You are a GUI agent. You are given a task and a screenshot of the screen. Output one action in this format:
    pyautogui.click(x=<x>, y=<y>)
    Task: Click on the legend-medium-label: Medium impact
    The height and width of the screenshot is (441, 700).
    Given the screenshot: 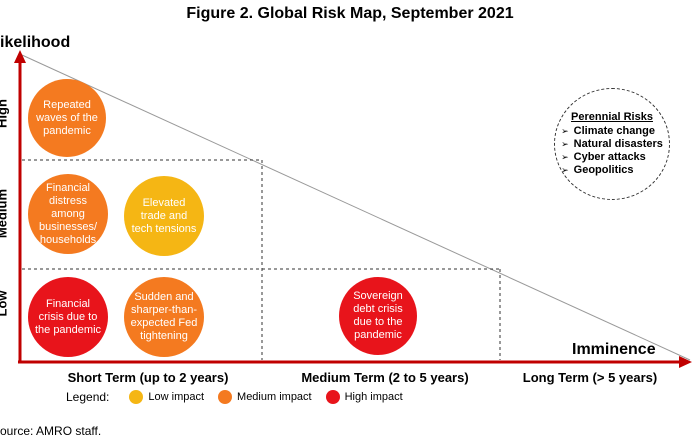 What is the action you would take?
    pyautogui.click(x=274, y=397)
    